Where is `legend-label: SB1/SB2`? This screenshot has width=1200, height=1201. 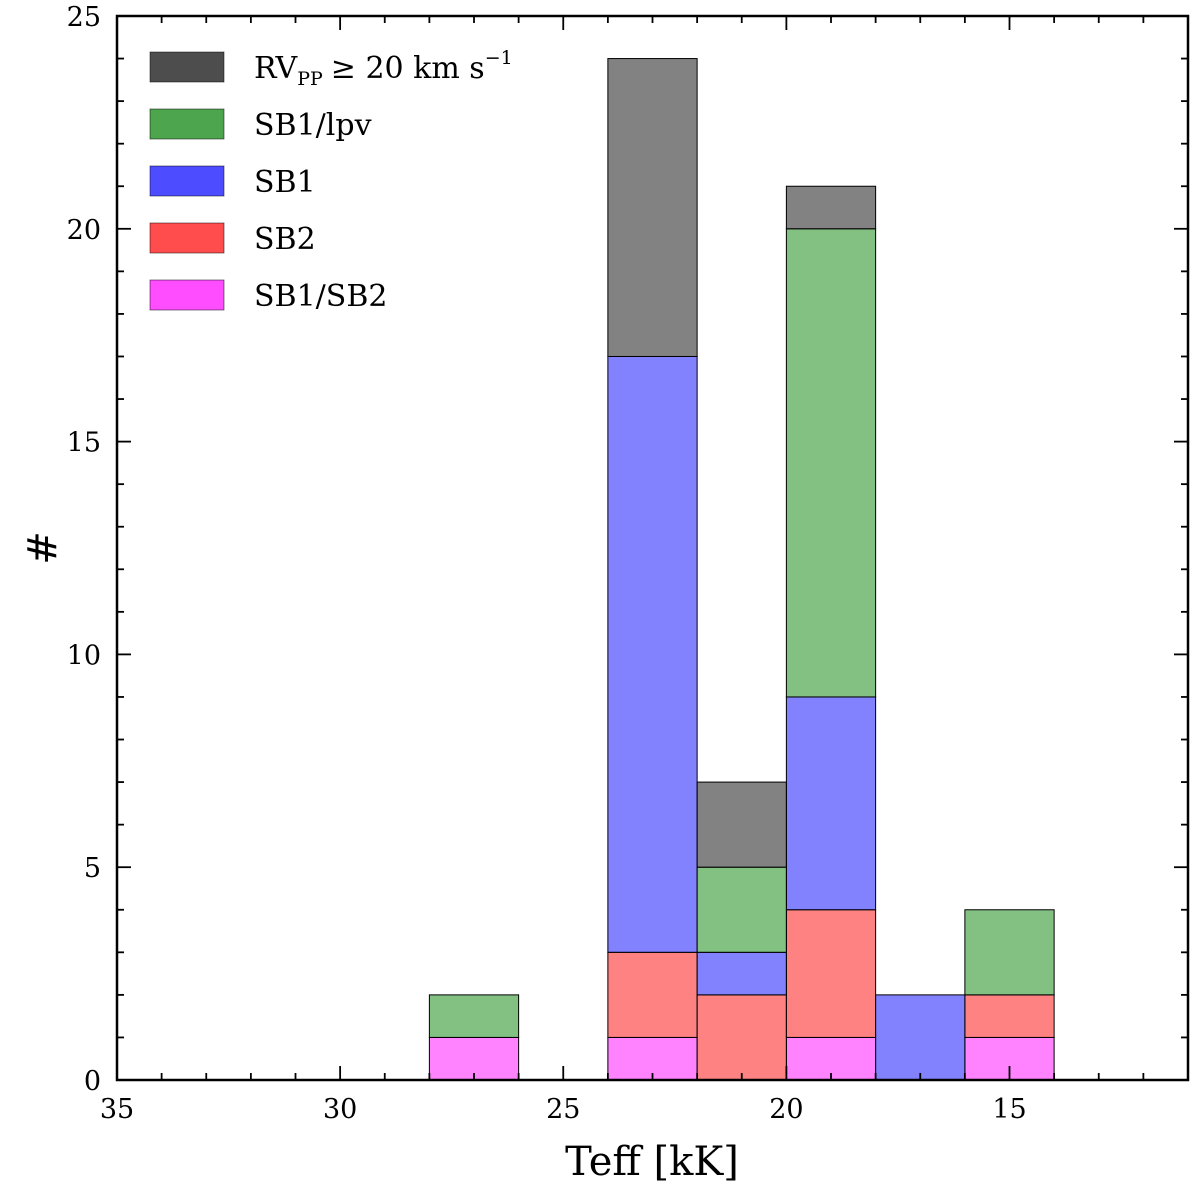 legend-label: SB1/SB2 is located at coordinates (320, 296).